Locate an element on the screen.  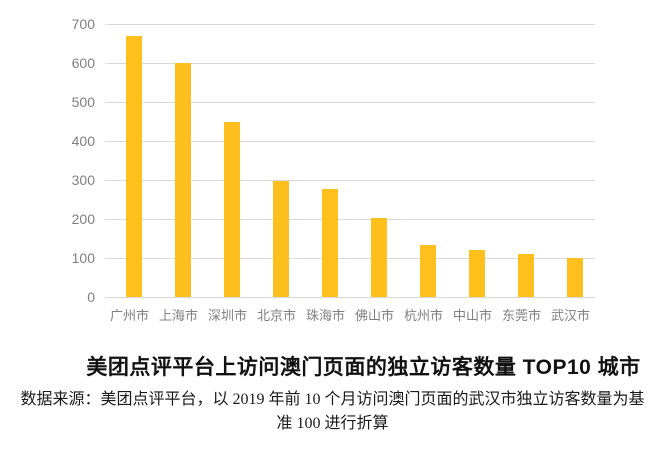
chart-title: 美团点评平台上访问澳门页面的独立访客数量 TOP10 城市 is located at coordinates (363, 367).